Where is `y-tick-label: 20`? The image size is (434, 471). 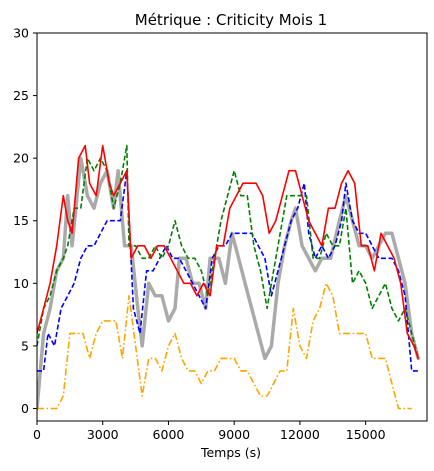 y-tick-label: 20 is located at coordinates (21, 158).